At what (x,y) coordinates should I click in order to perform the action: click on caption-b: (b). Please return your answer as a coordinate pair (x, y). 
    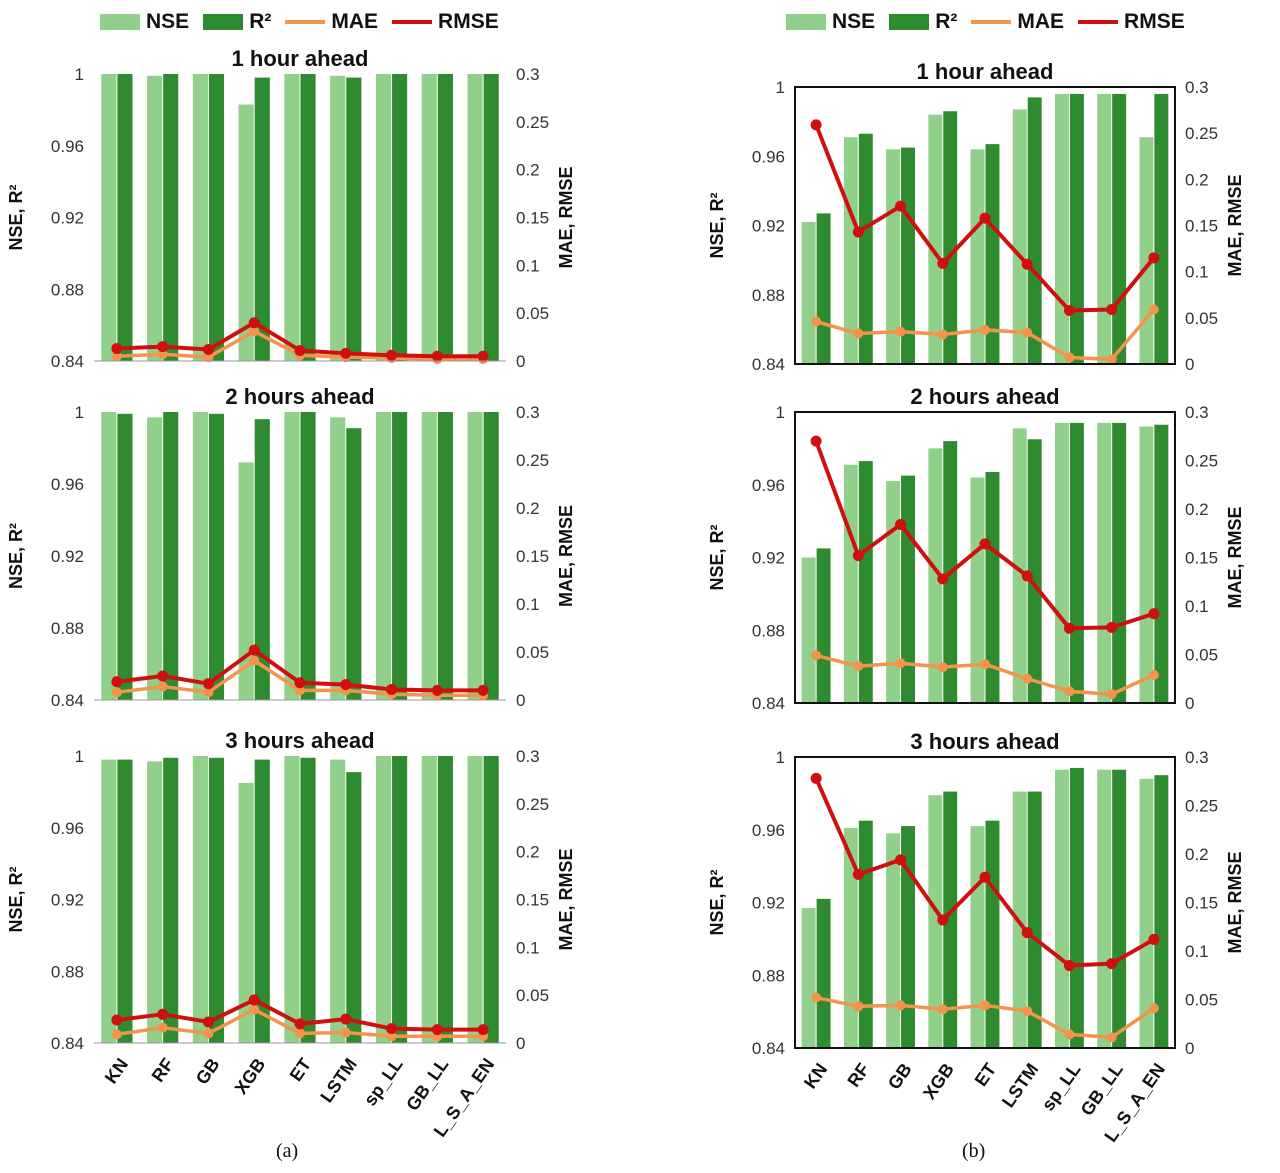
    Looking at the image, I should click on (974, 1151).